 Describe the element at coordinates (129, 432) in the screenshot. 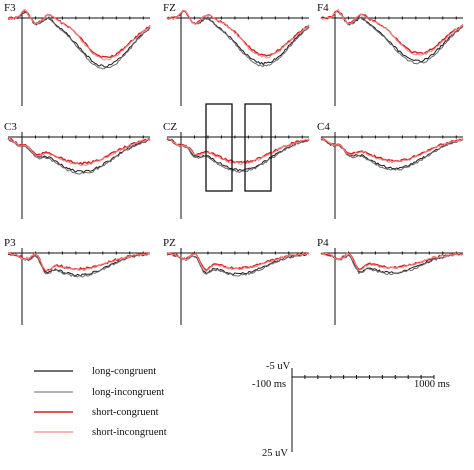

I see `legend-label-short-incongruent: short-incongruent` at that location.